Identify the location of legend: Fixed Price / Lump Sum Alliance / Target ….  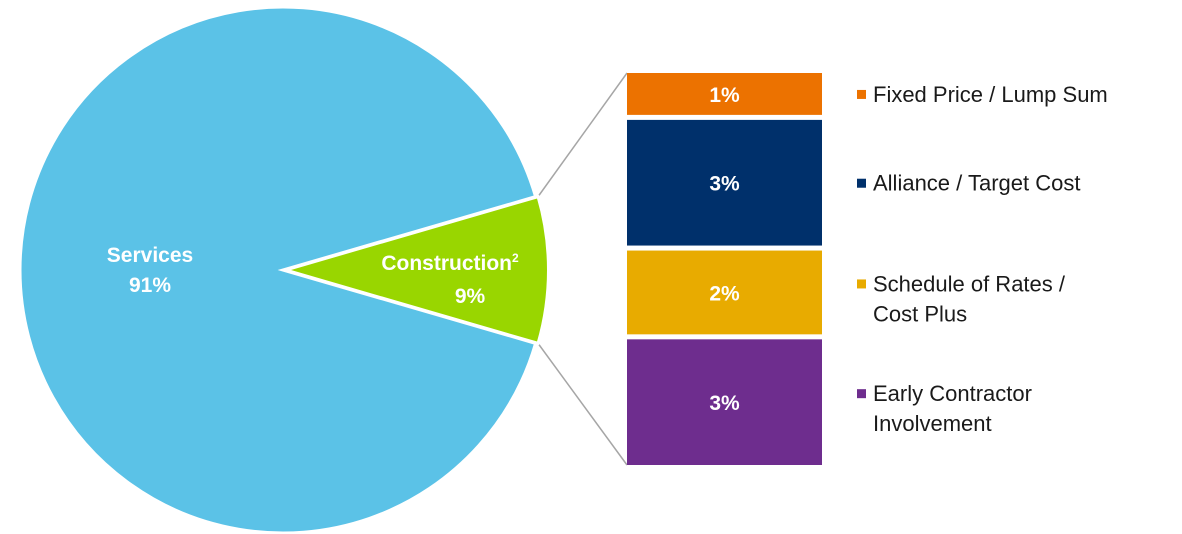
(982, 259).